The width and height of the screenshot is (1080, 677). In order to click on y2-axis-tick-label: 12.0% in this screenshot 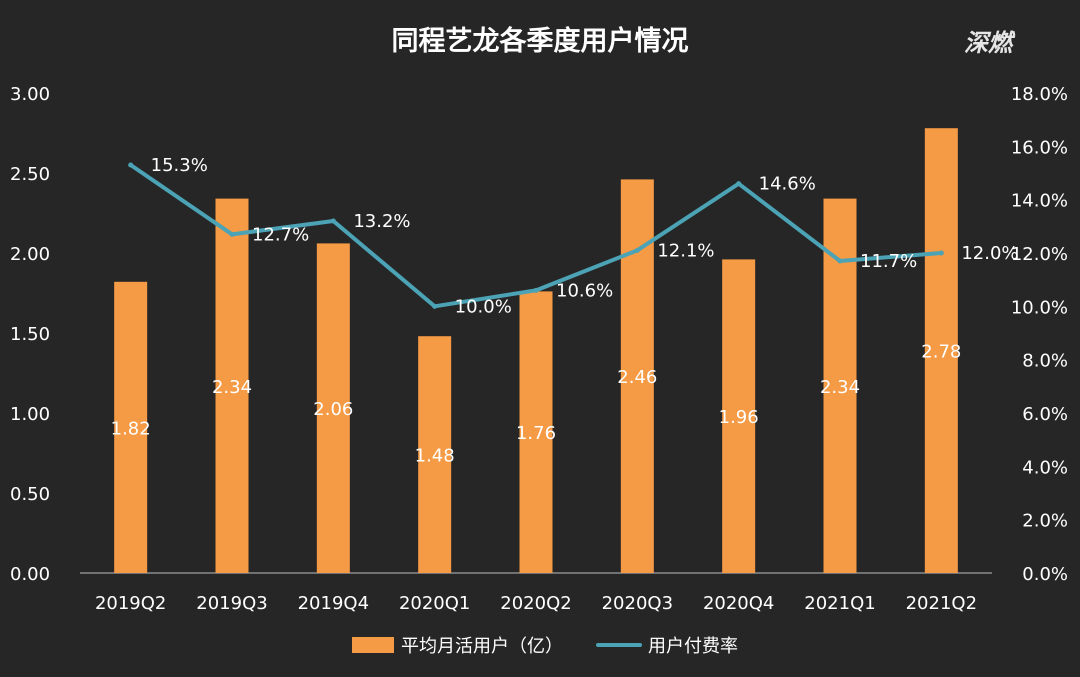, I will do `click(1039, 254)`.